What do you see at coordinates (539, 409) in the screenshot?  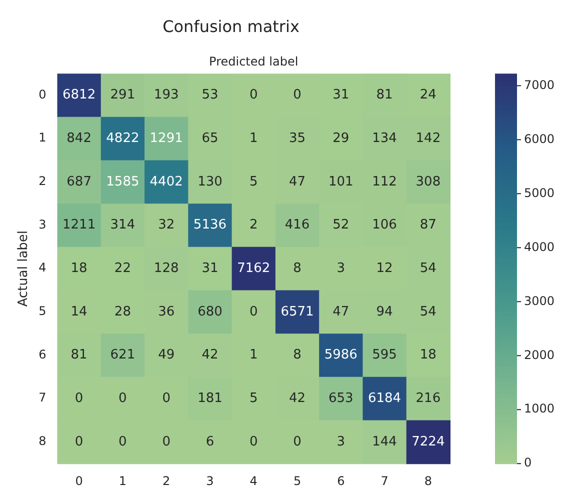 I see `color-bar-label: 1000` at bounding box center [539, 409].